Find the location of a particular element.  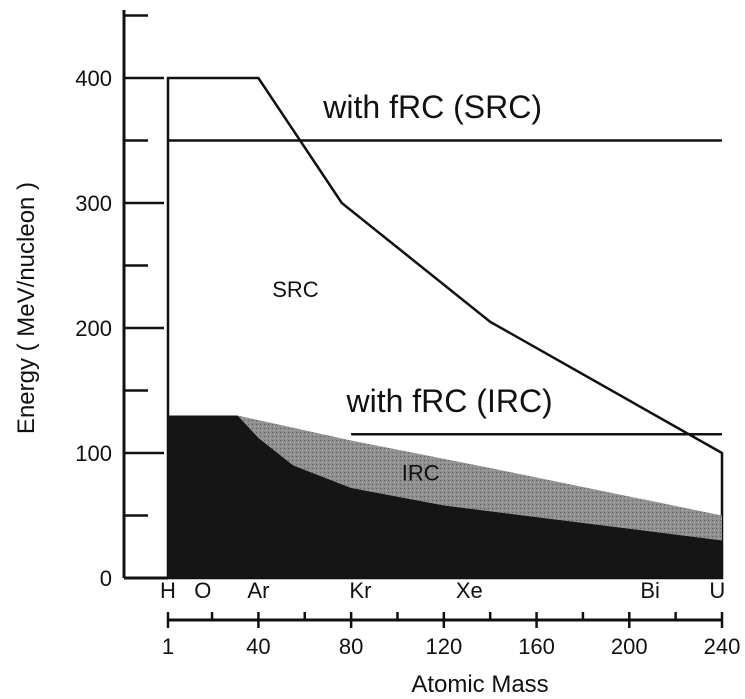

region-label-irc: IRC is located at coordinates (421, 473).